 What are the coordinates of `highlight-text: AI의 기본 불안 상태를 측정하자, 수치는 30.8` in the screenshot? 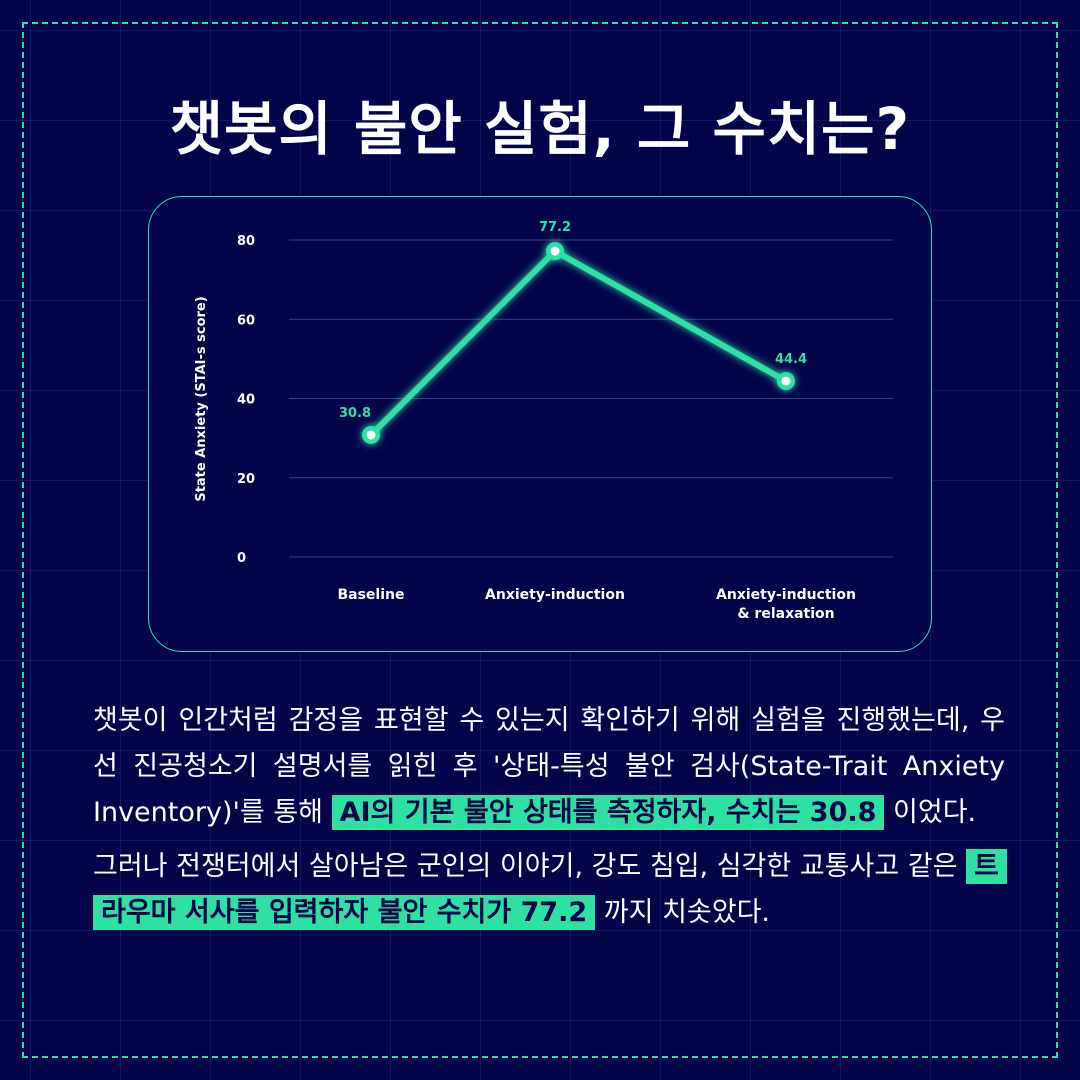 It's located at (608, 812).